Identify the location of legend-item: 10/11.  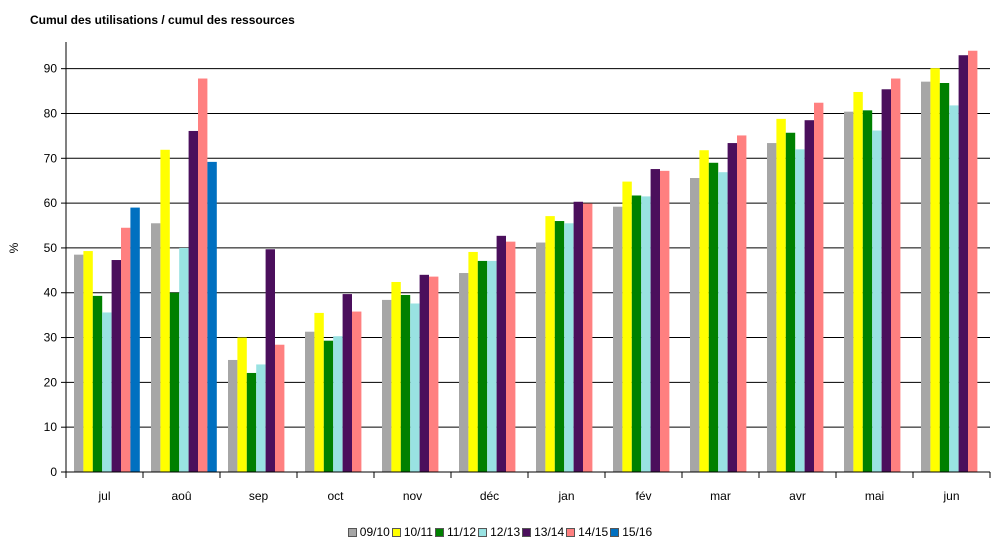
(412, 532).